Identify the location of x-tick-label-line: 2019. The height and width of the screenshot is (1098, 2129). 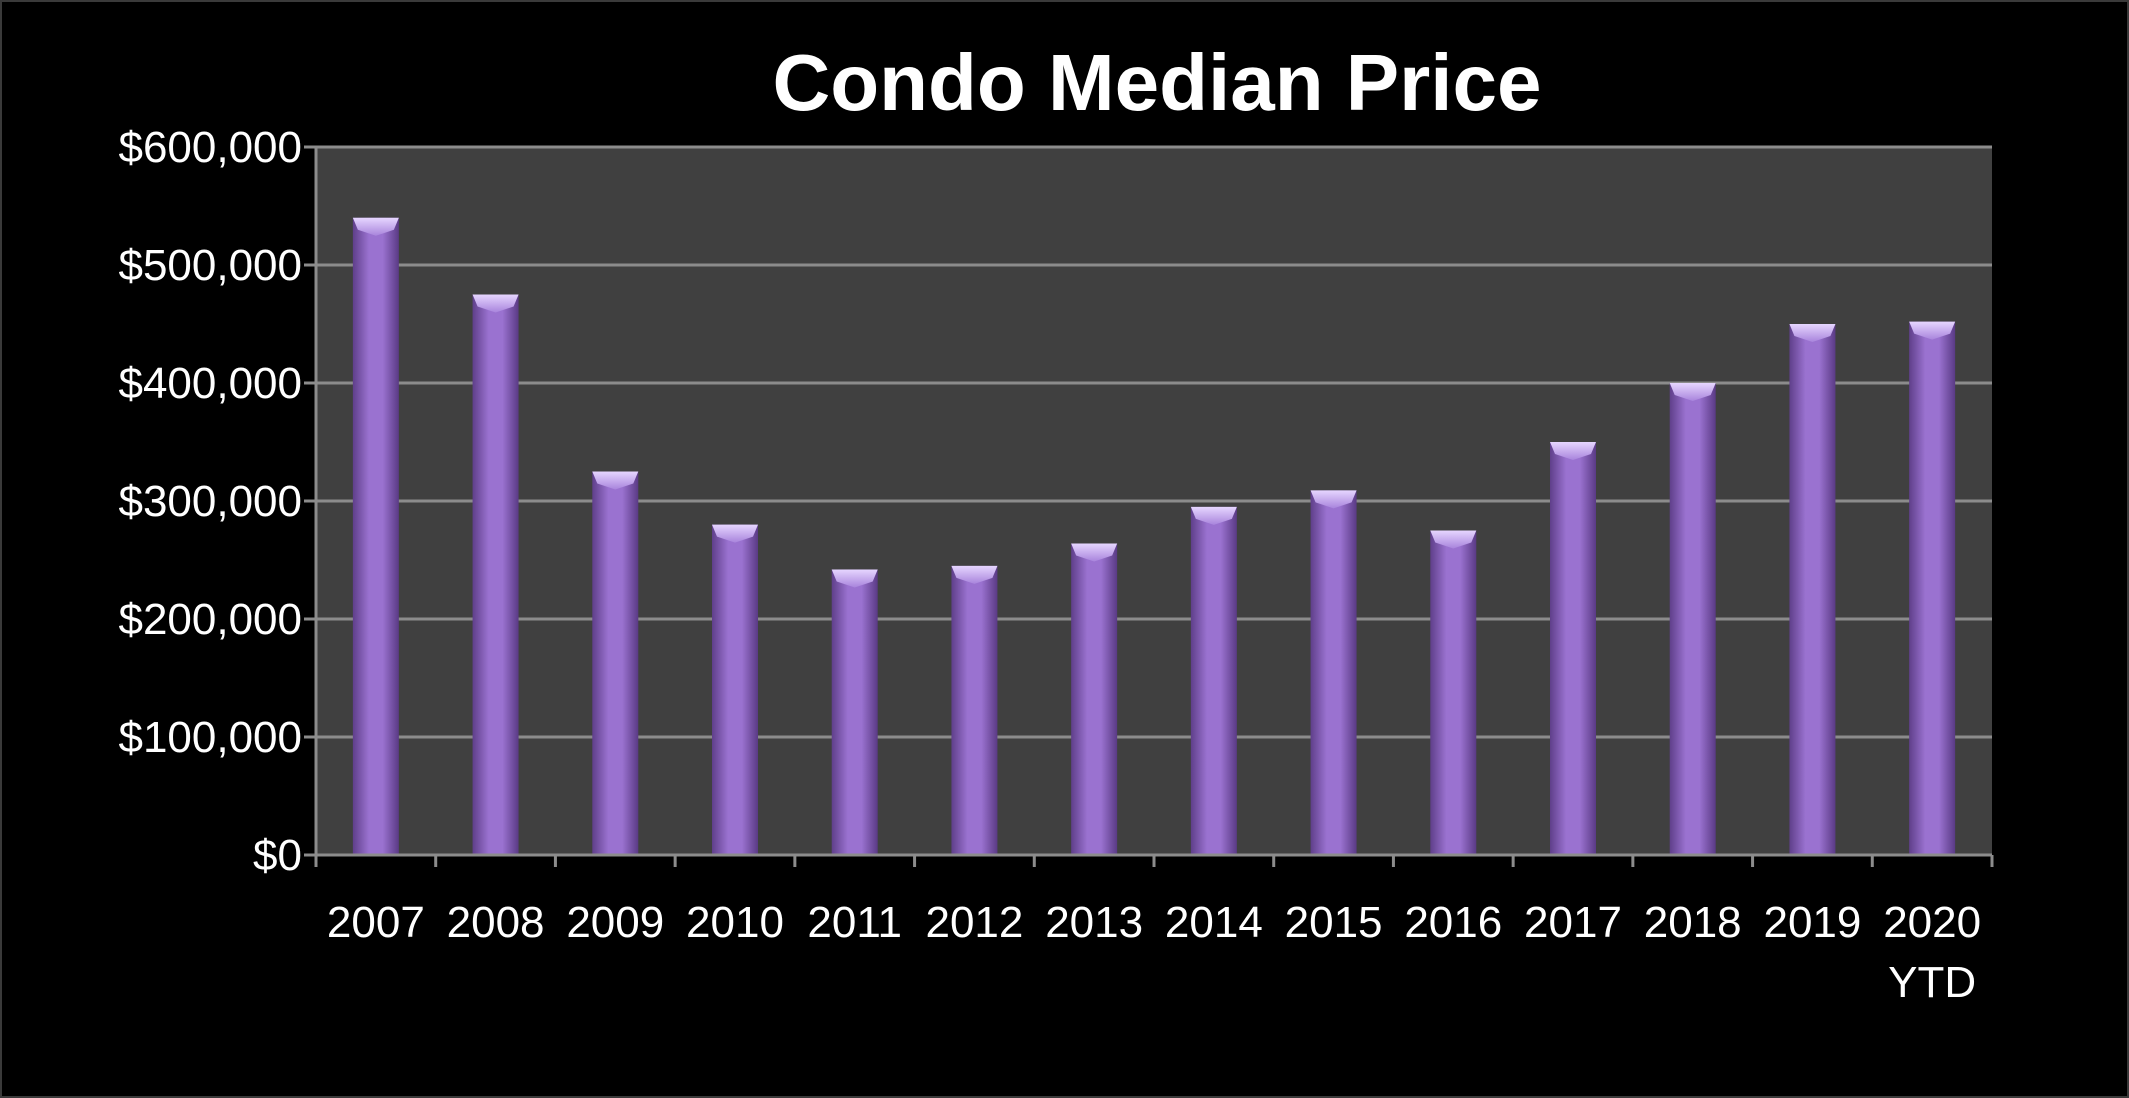
(1812, 922).